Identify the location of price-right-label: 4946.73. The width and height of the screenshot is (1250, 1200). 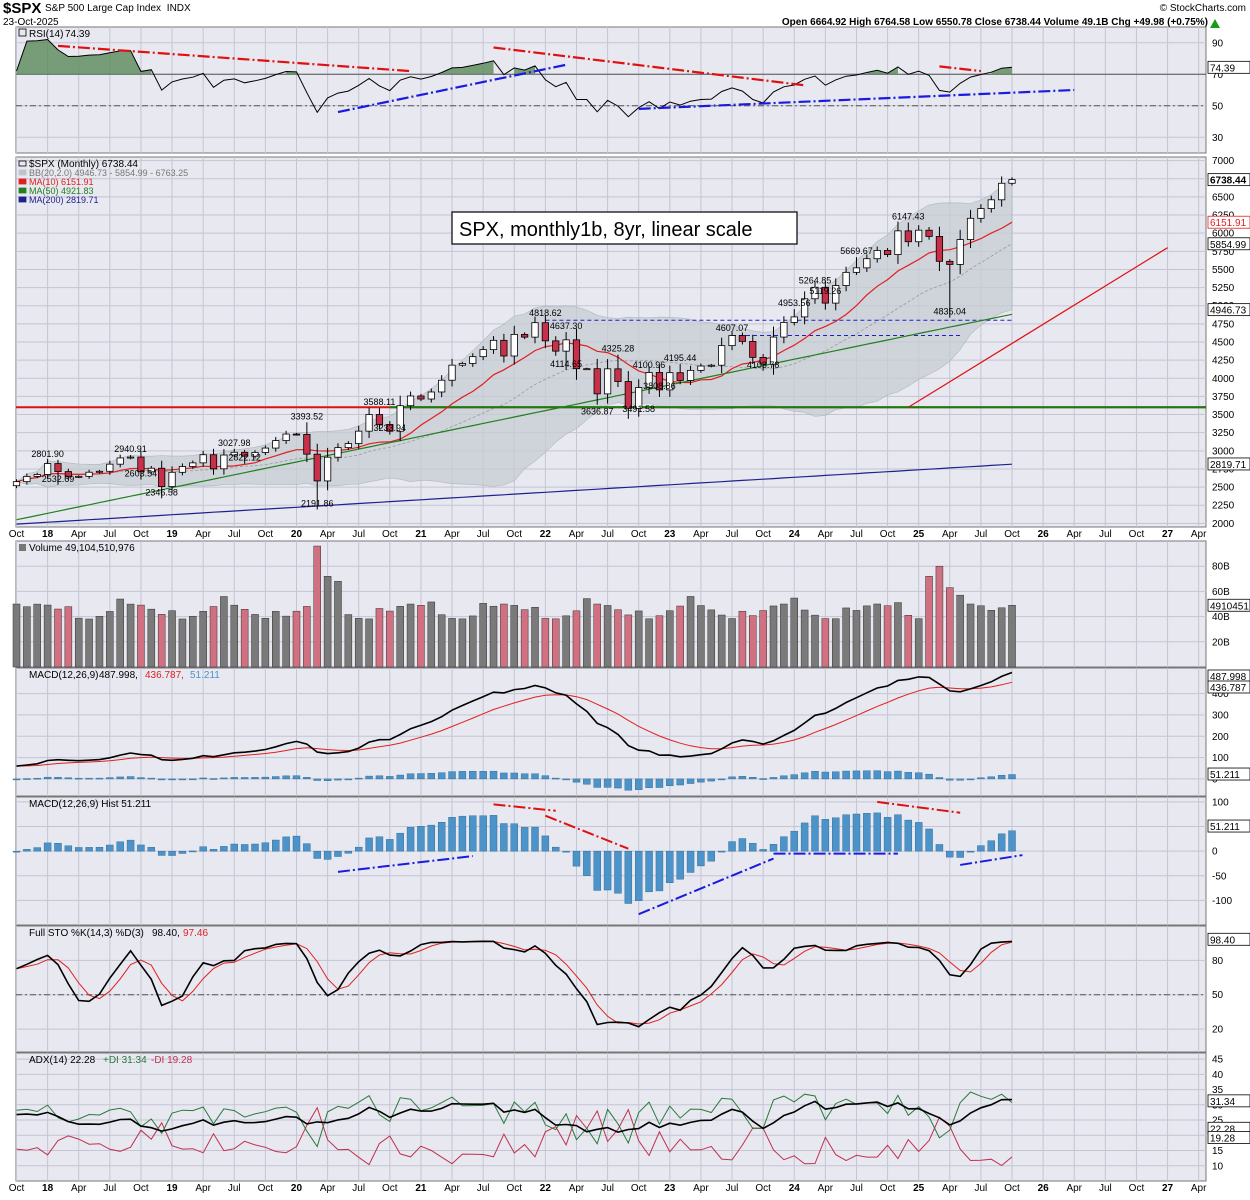
(1228, 310).